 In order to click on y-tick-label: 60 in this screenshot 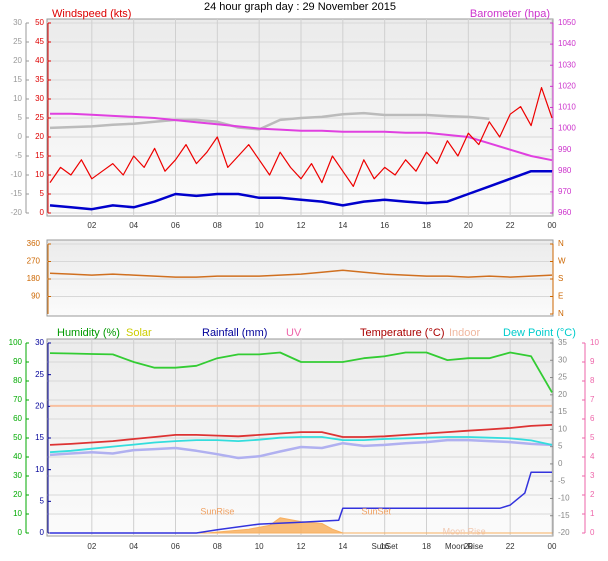, I will do `click(17, 418)`.